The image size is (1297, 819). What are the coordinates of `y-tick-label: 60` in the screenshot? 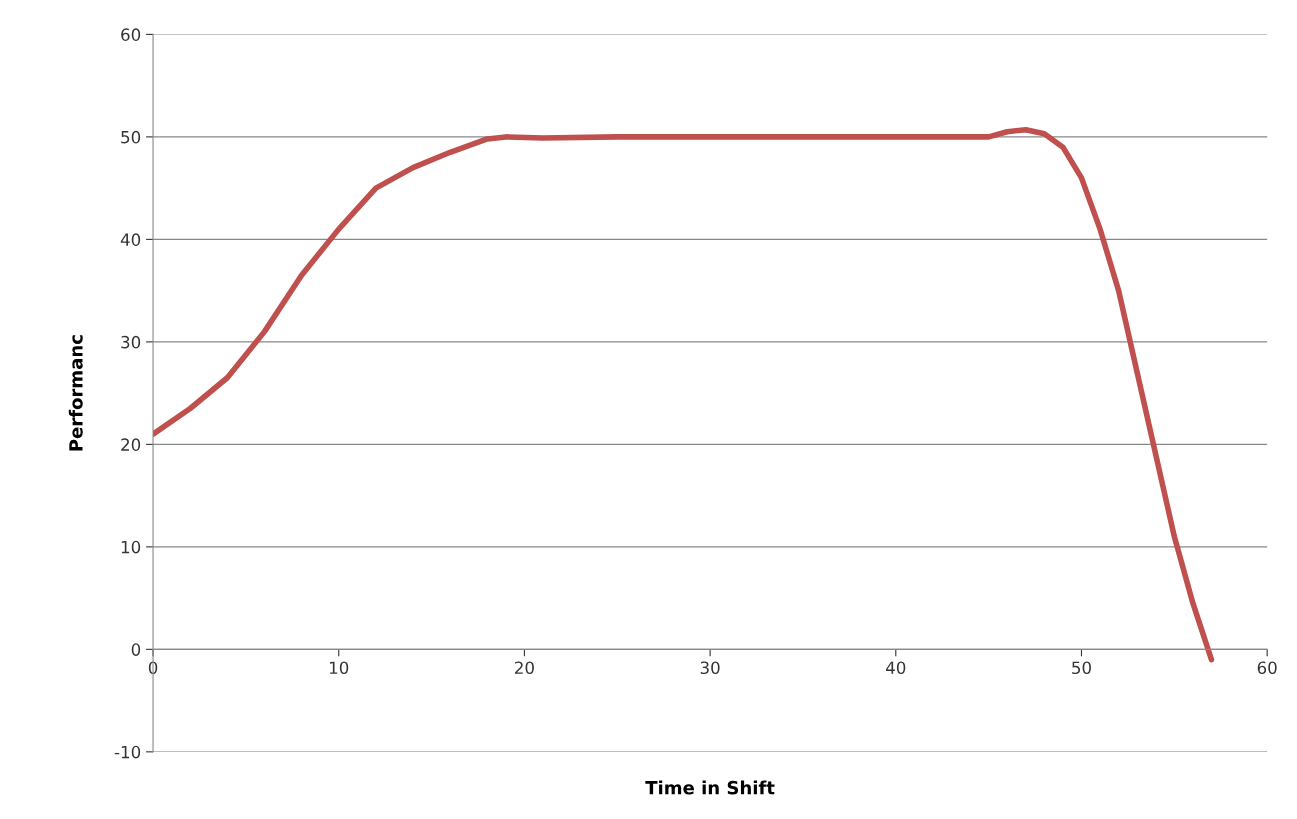 It's located at (131, 34).